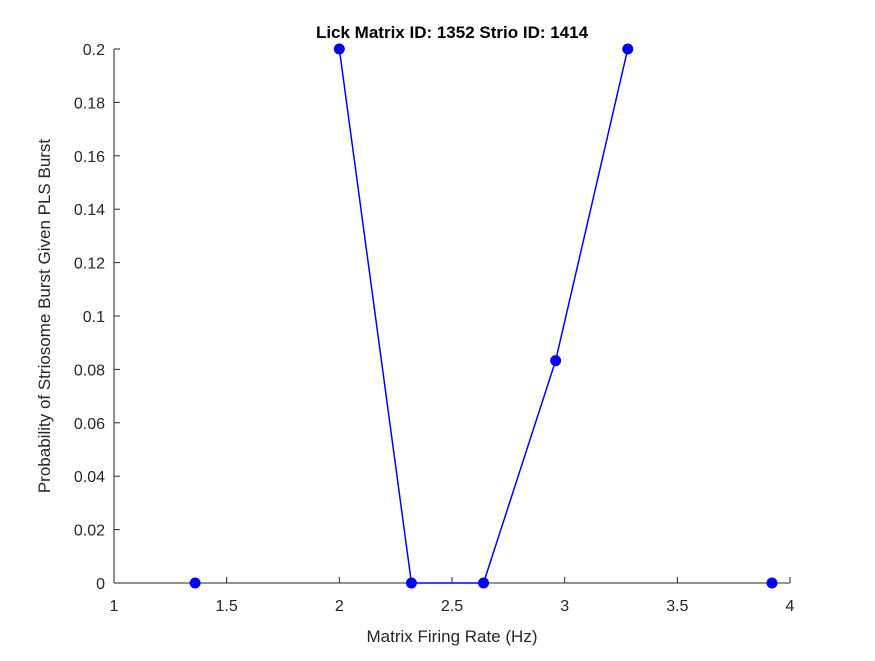  Describe the element at coordinates (89, 103) in the screenshot. I see `y-tick-label: 0.18` at that location.